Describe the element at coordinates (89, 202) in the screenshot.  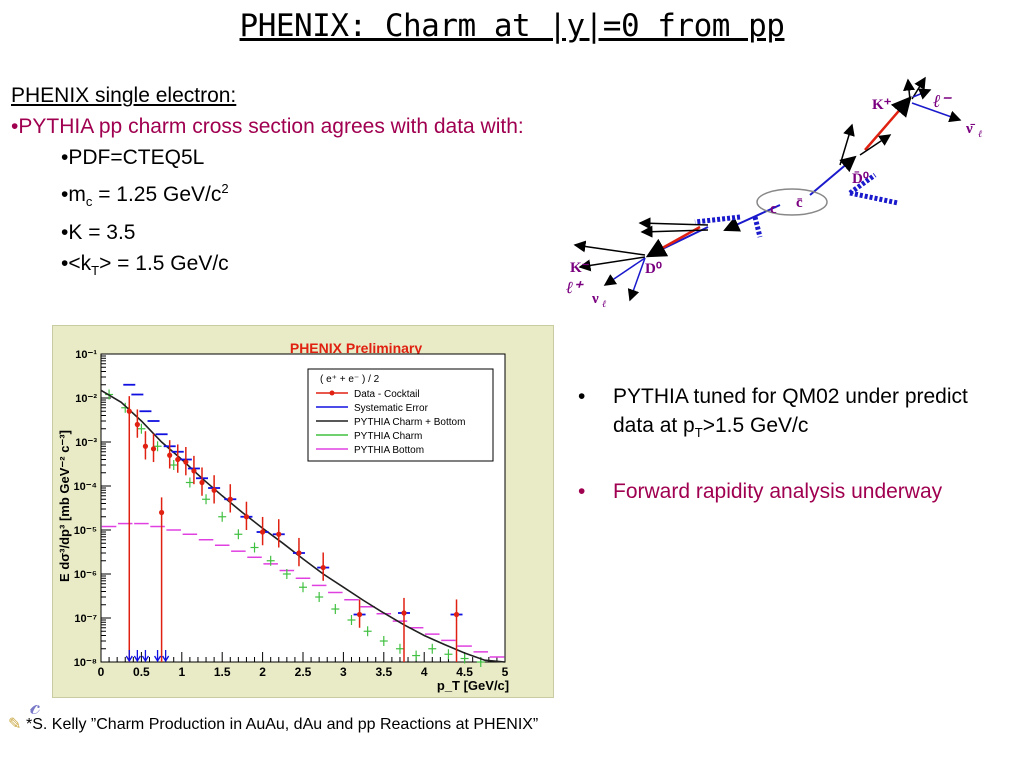
I see `param-mc-sub: c` at that location.